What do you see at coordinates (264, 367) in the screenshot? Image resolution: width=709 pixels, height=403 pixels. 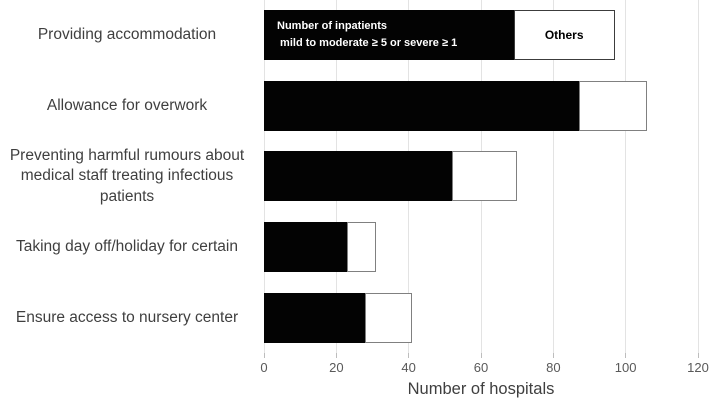 I see `tick-label: 0` at bounding box center [264, 367].